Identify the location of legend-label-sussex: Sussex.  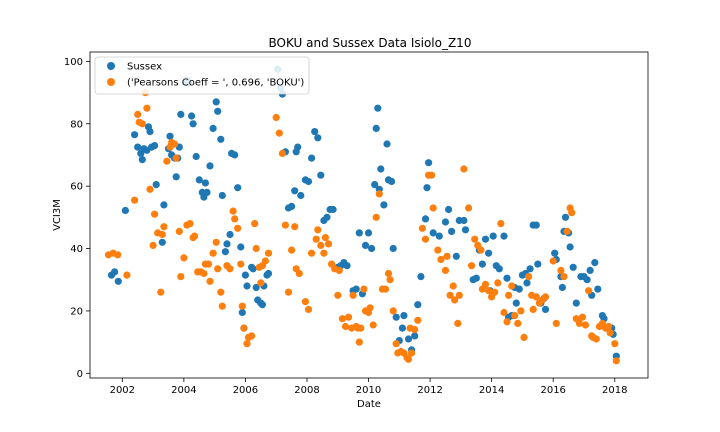
(144, 67).